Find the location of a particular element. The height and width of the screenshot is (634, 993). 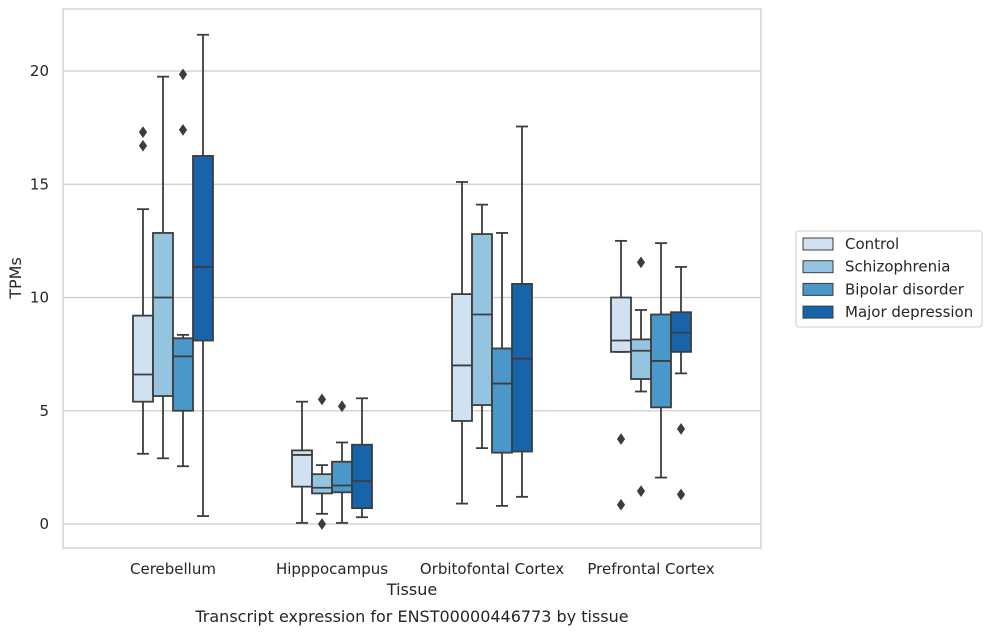

legend-frame is located at coordinates (889, 279).